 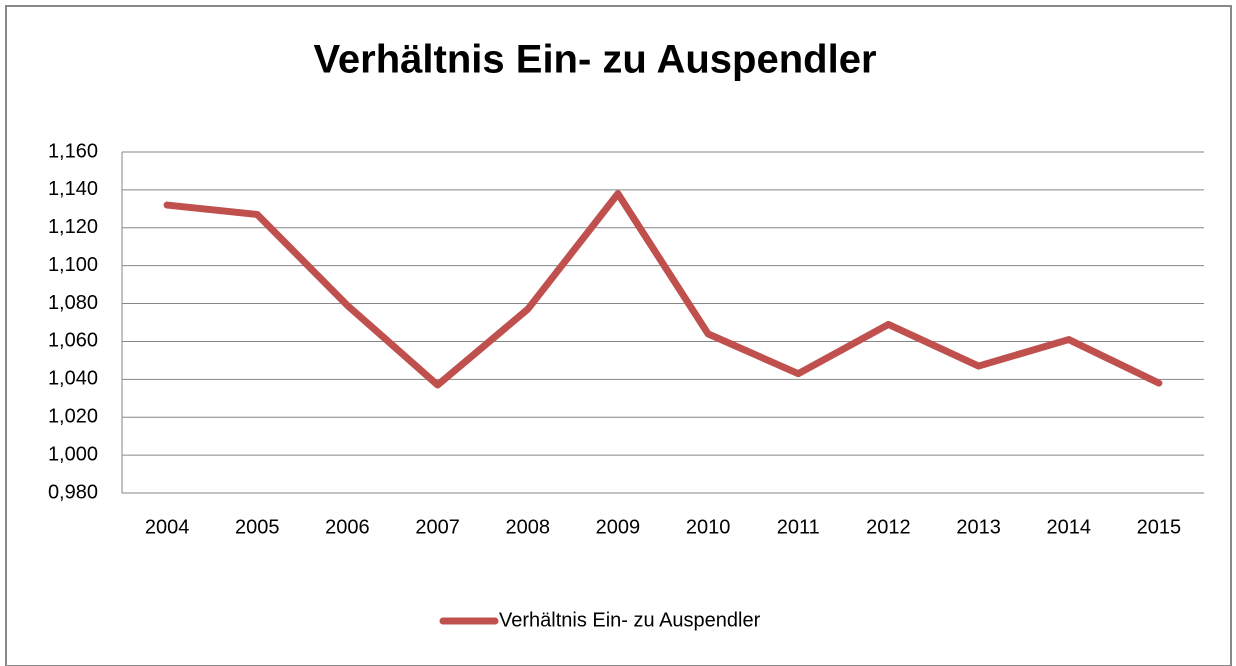 What do you see at coordinates (73, 303) in the screenshot?
I see `y-tick-label: 1,080` at bounding box center [73, 303].